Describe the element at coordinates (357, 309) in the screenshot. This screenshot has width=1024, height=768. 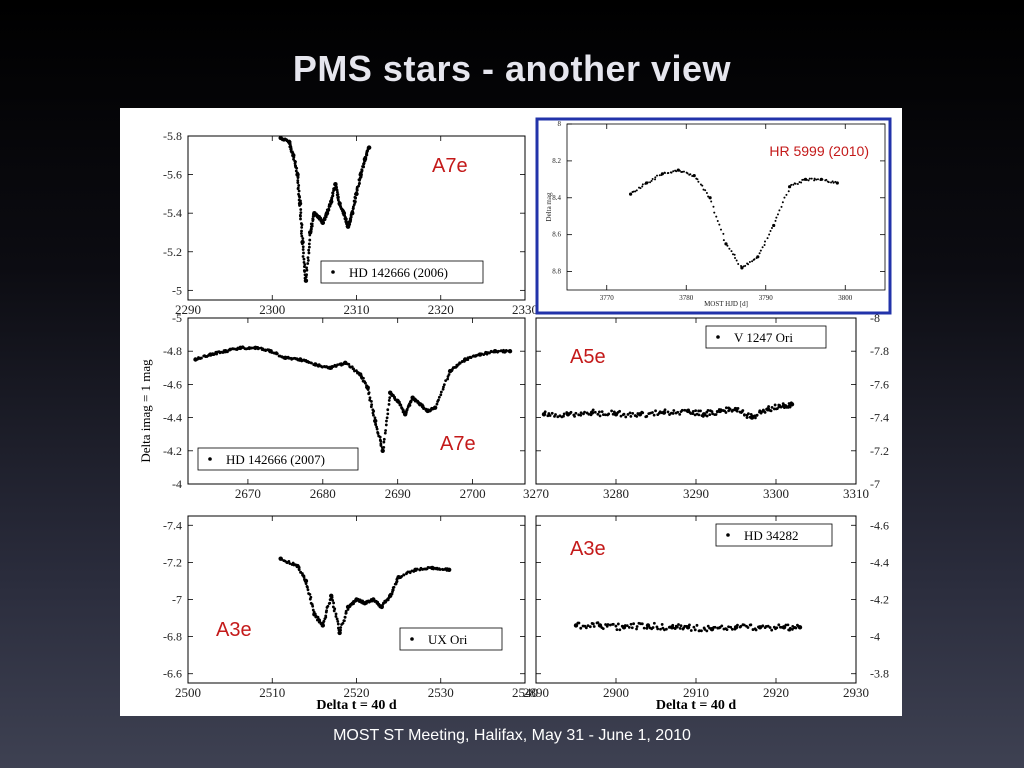
I see `x-tick-label: 2310` at that location.